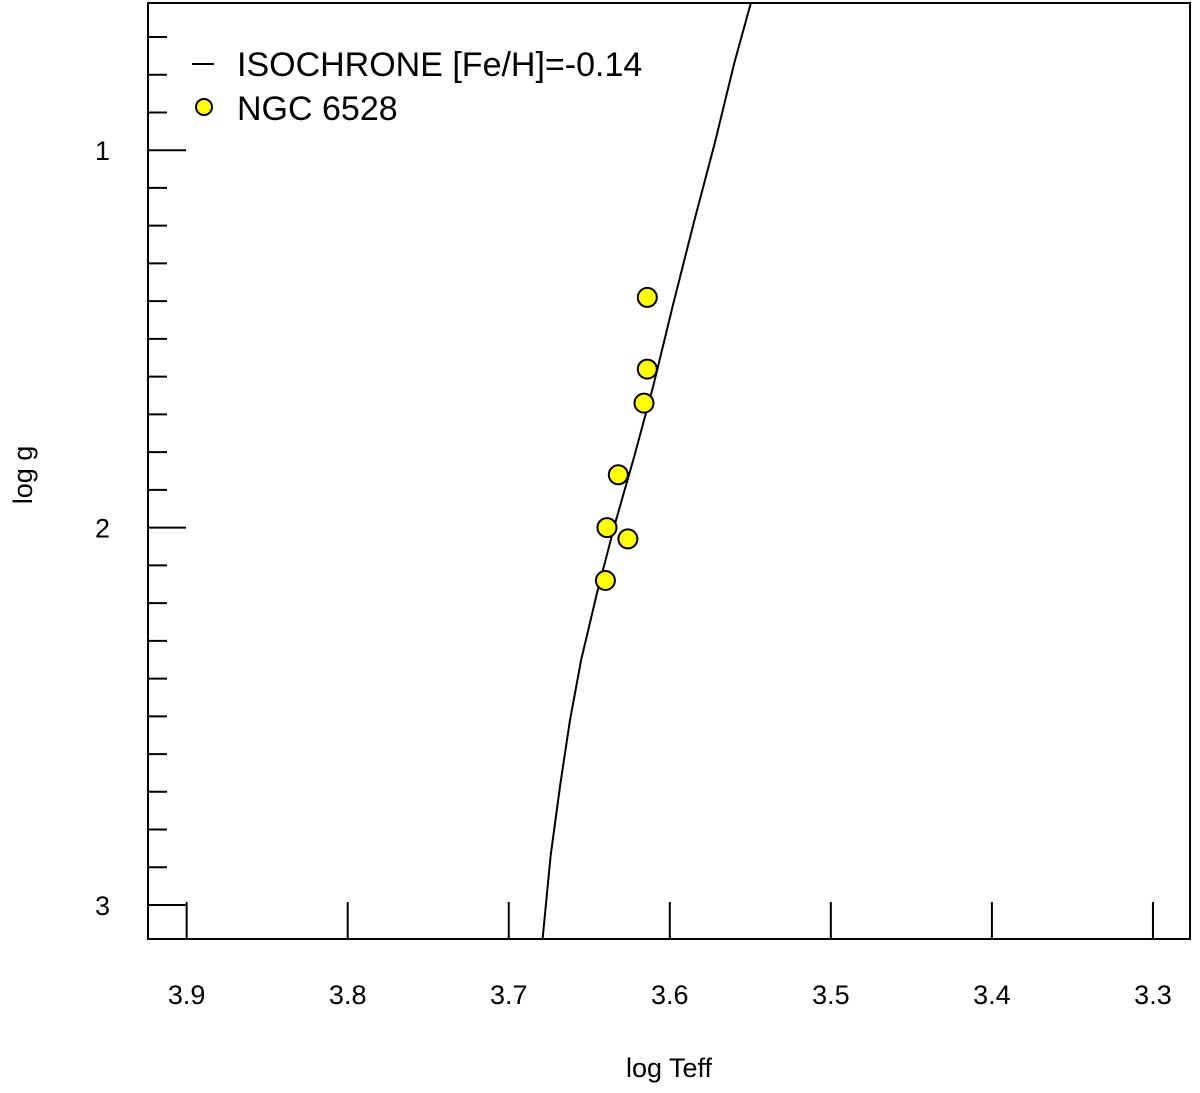 This screenshot has height=1093, width=1200. What do you see at coordinates (167, 471) in the screenshot?
I see `y-axis-ticks` at bounding box center [167, 471].